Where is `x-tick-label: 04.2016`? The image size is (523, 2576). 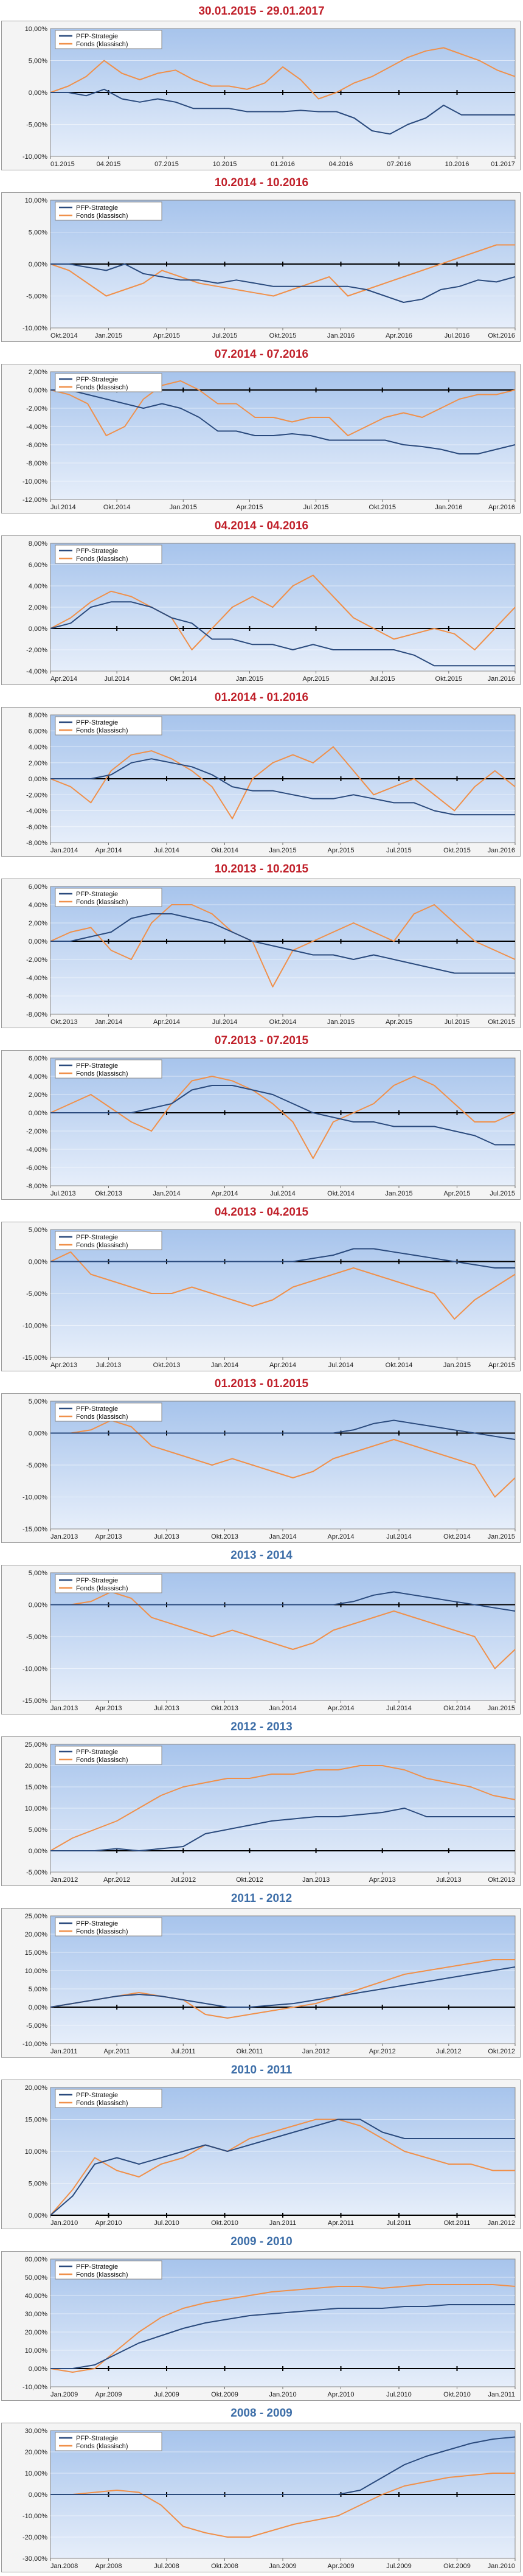 x-tick-label: 04.2016 is located at coordinates (341, 164).